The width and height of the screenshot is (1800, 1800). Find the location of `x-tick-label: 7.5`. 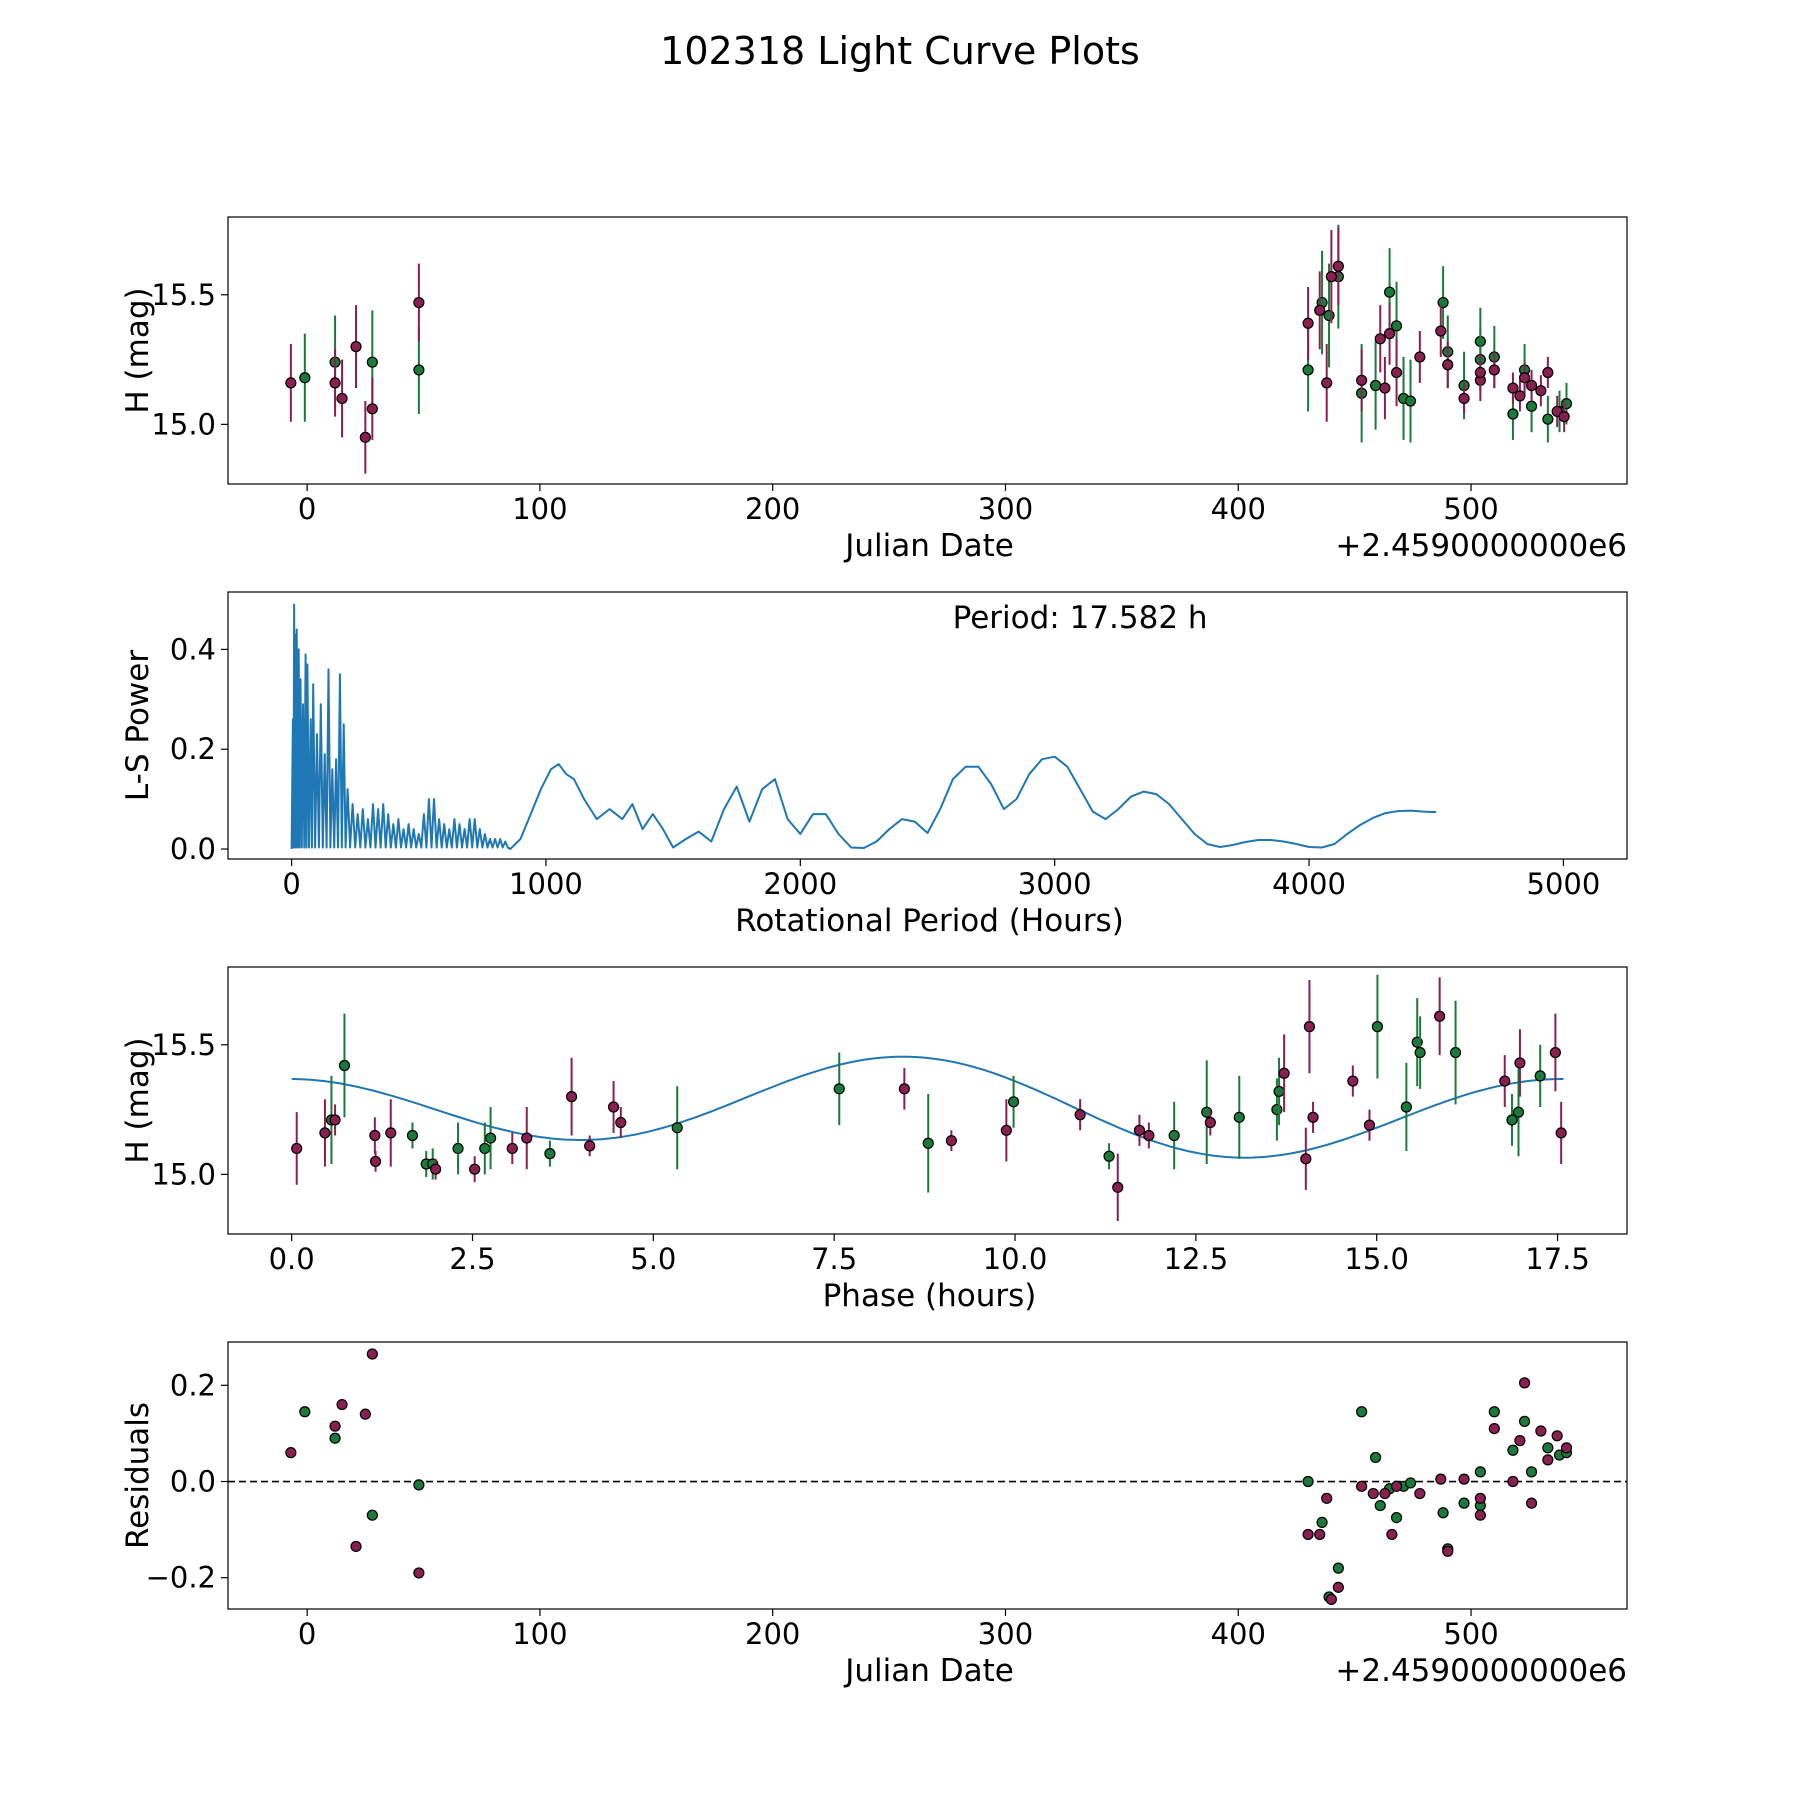

x-tick-label: 7.5 is located at coordinates (834, 1259).